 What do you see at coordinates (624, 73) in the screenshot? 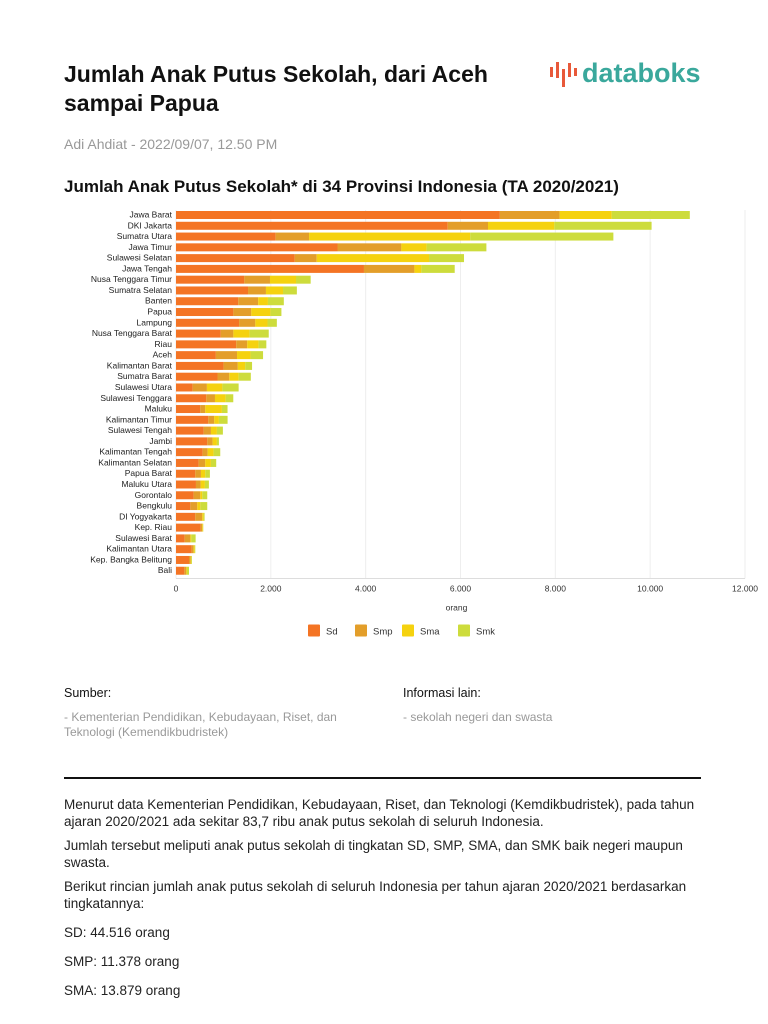
I see `databoks-logo: databoks` at bounding box center [624, 73].